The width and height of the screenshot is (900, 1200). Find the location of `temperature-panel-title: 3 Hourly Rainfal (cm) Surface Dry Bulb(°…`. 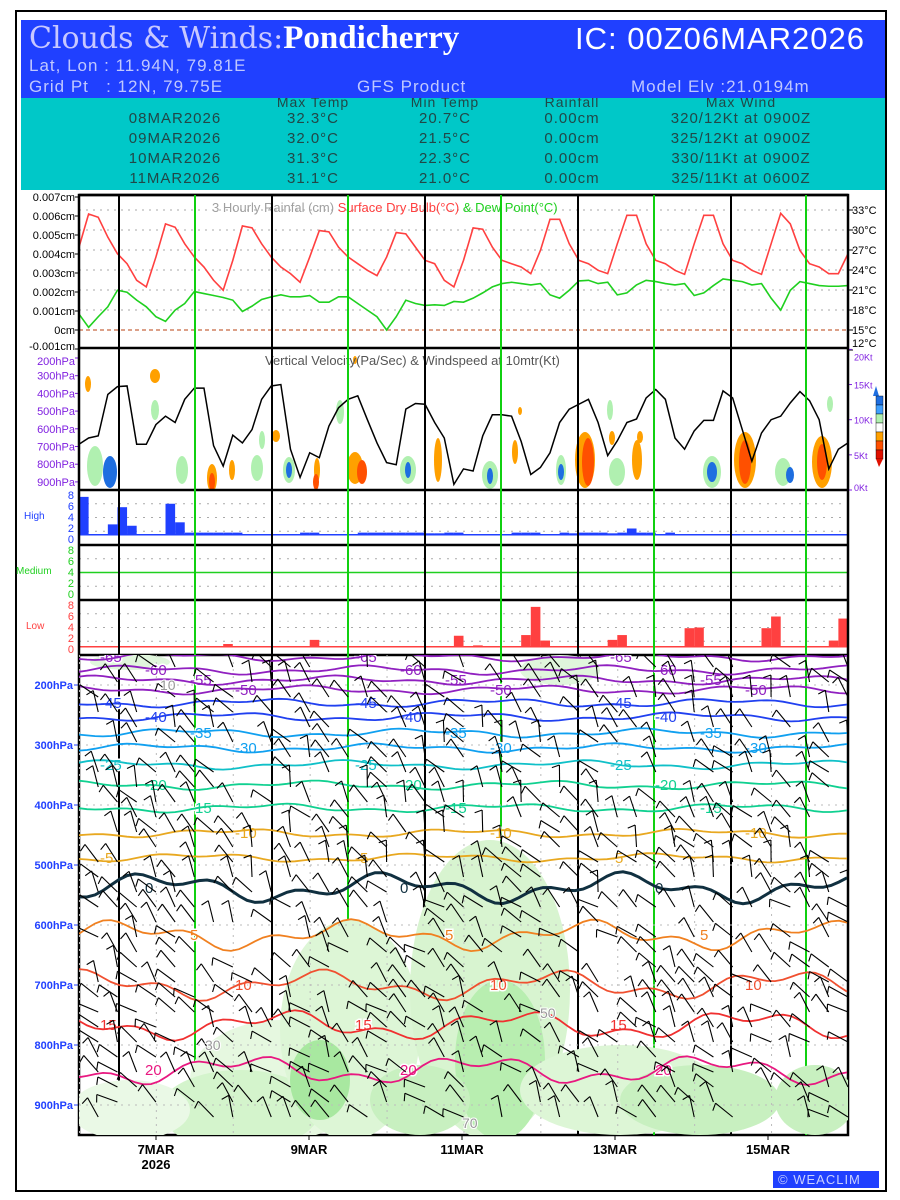

temperature-panel-title: 3 Hourly Rainfal (cm) Surface Dry Bulb(°… is located at coordinates (385, 207).